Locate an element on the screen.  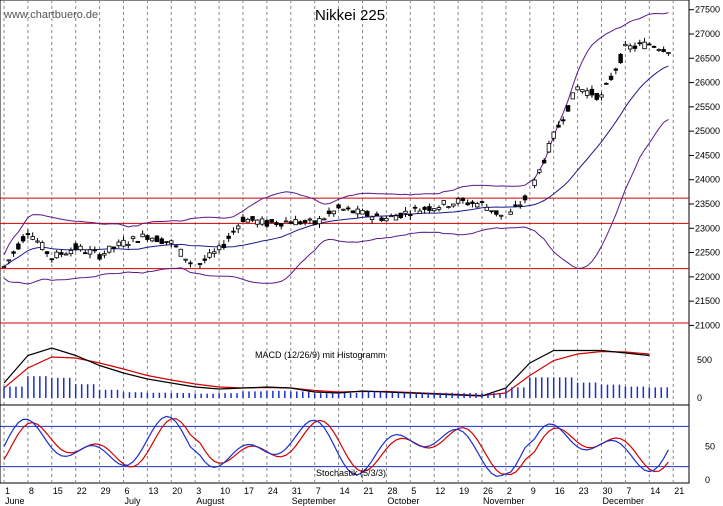
stoch-tick-label: 0 is located at coordinates (707, 480).